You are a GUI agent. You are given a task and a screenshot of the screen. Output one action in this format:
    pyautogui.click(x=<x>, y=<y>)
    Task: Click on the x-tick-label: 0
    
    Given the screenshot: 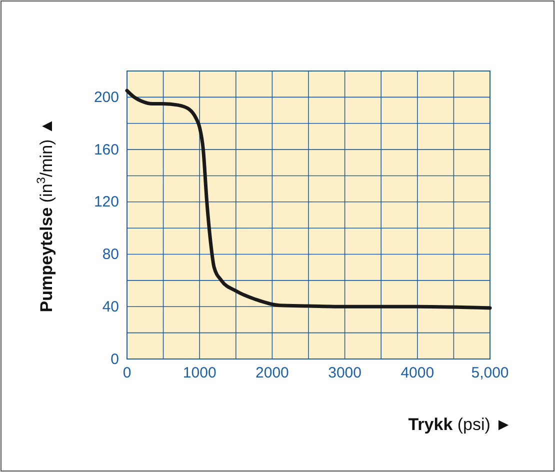 What is the action you would take?
    pyautogui.click(x=127, y=373)
    